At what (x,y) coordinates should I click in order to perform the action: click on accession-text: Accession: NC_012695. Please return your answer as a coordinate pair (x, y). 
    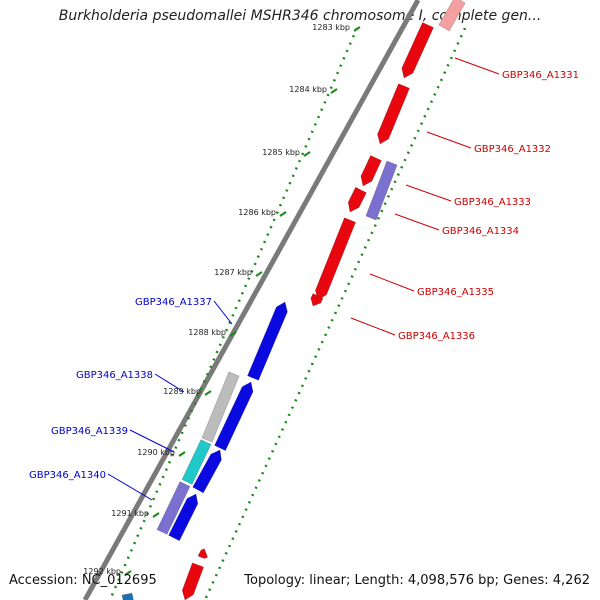
    Looking at the image, I should click on (83, 580).